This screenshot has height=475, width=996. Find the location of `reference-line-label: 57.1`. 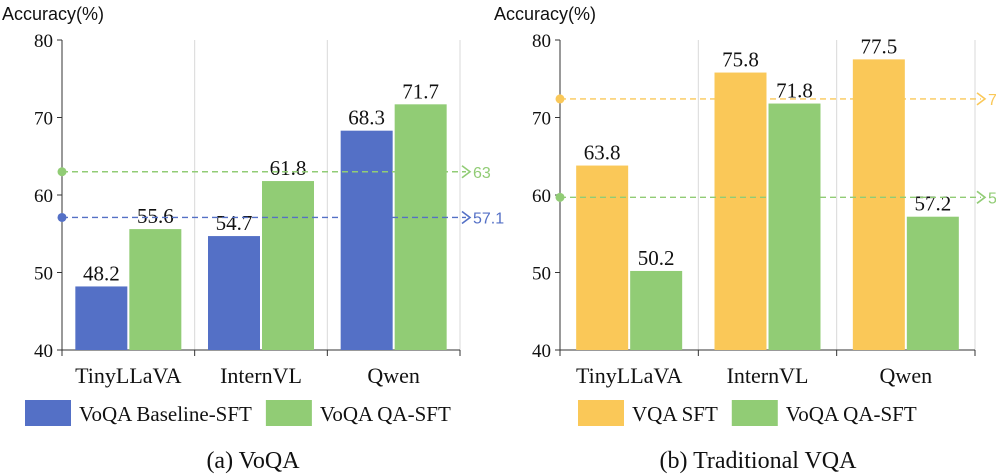

reference-line-label: 57.1 is located at coordinates (488, 218).